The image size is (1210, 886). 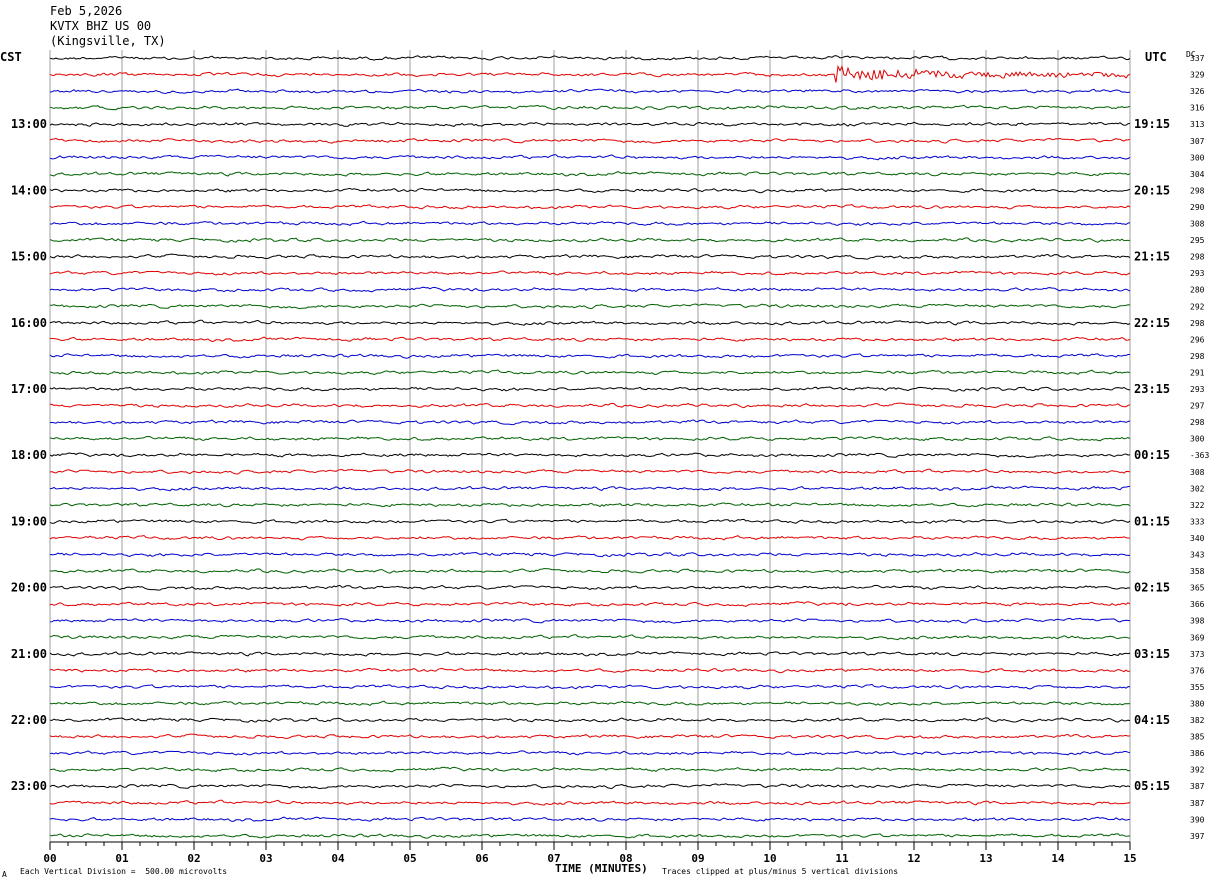 What do you see at coordinates (697, 858) in the screenshot?
I see `x-tick-label: 09` at bounding box center [697, 858].